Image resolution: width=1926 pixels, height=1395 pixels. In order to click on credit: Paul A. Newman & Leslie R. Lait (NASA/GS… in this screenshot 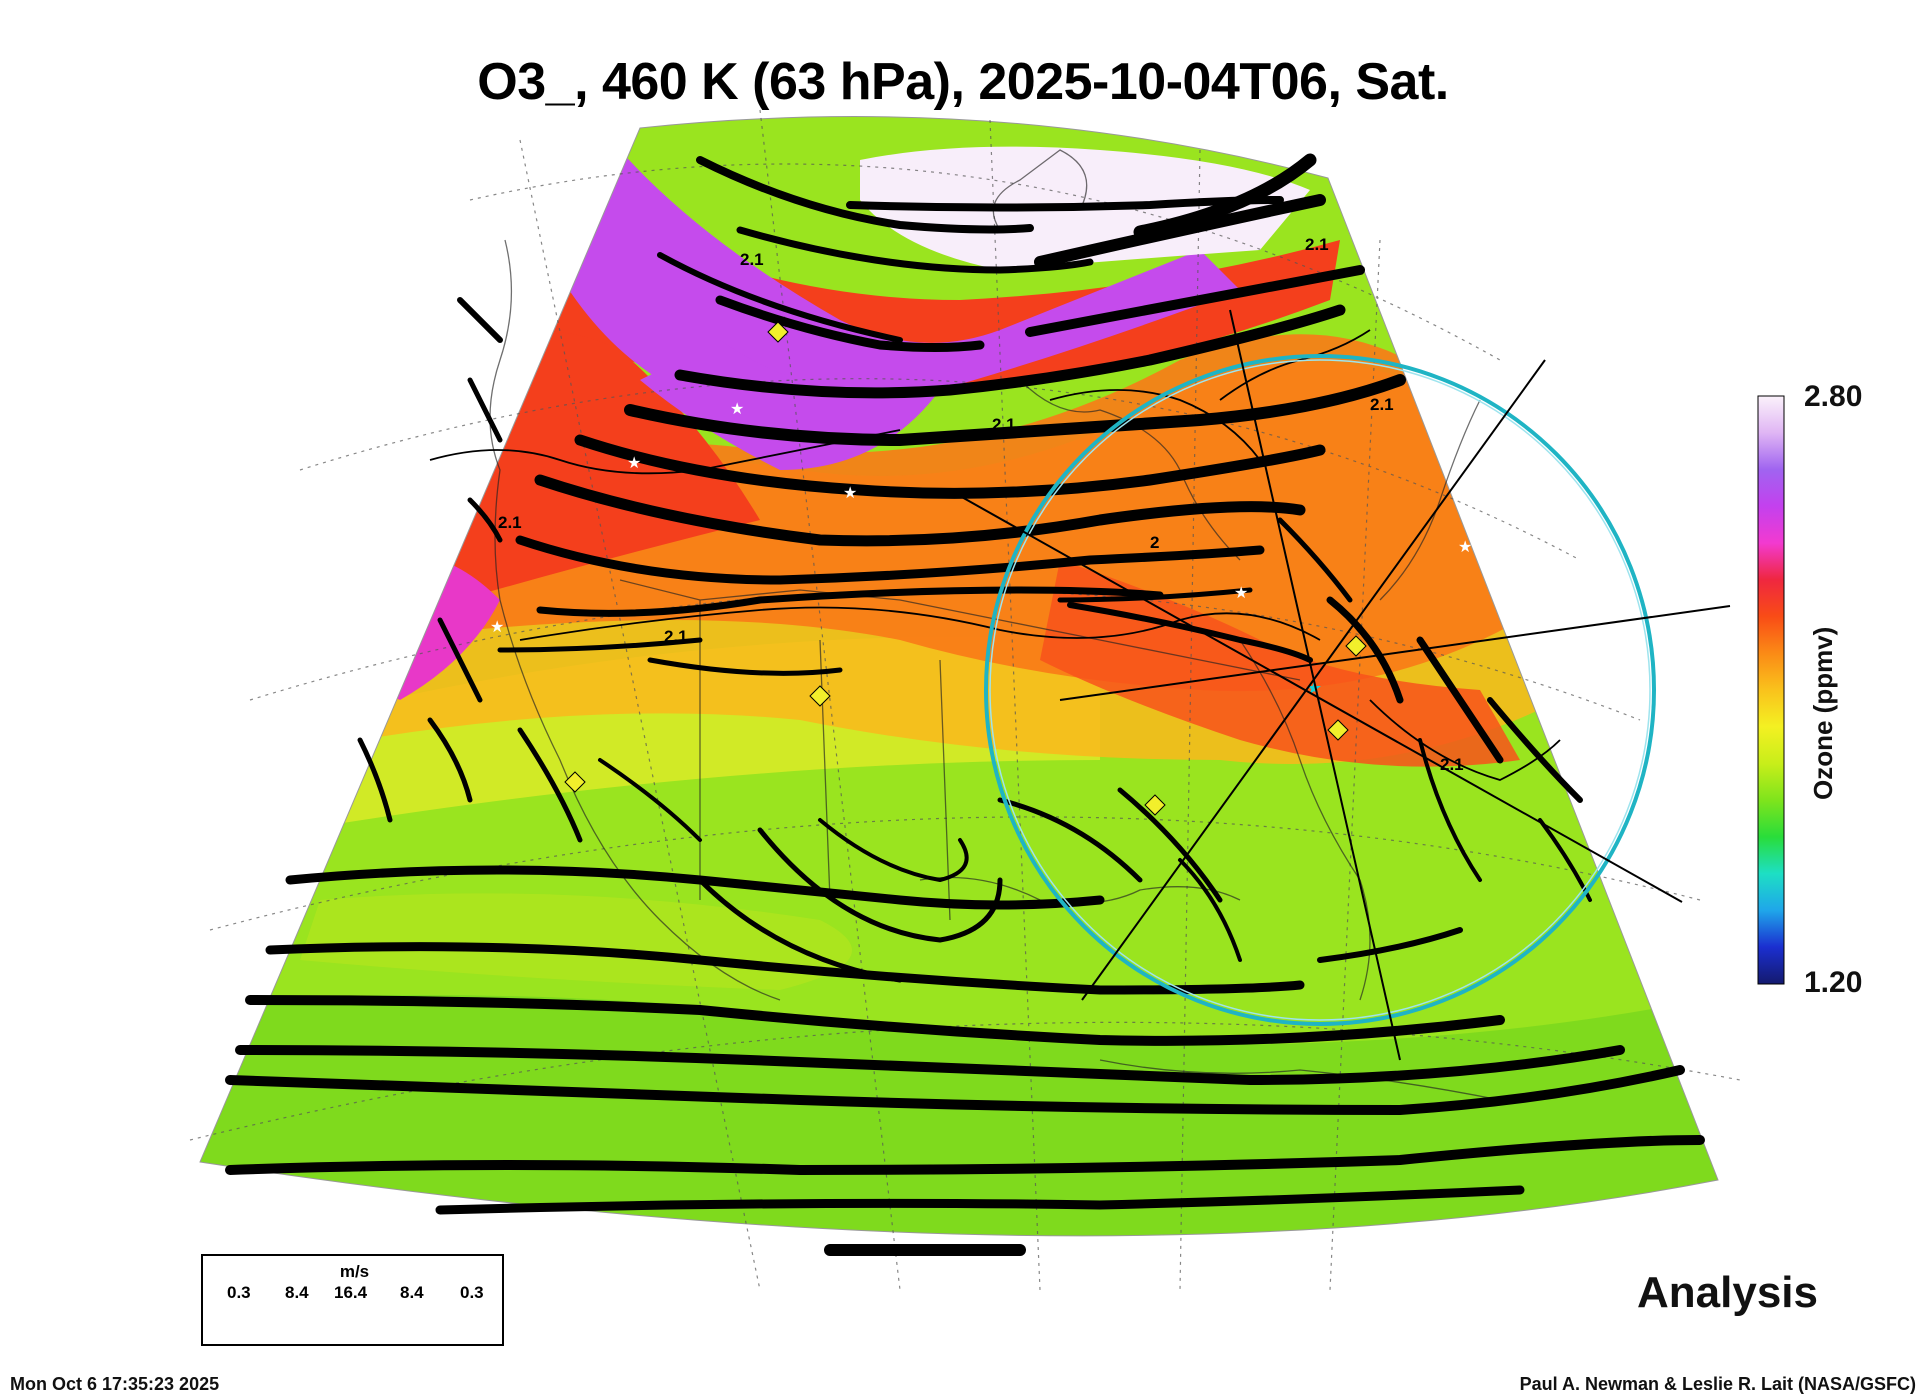, I will do `click(1717, 1384)`.